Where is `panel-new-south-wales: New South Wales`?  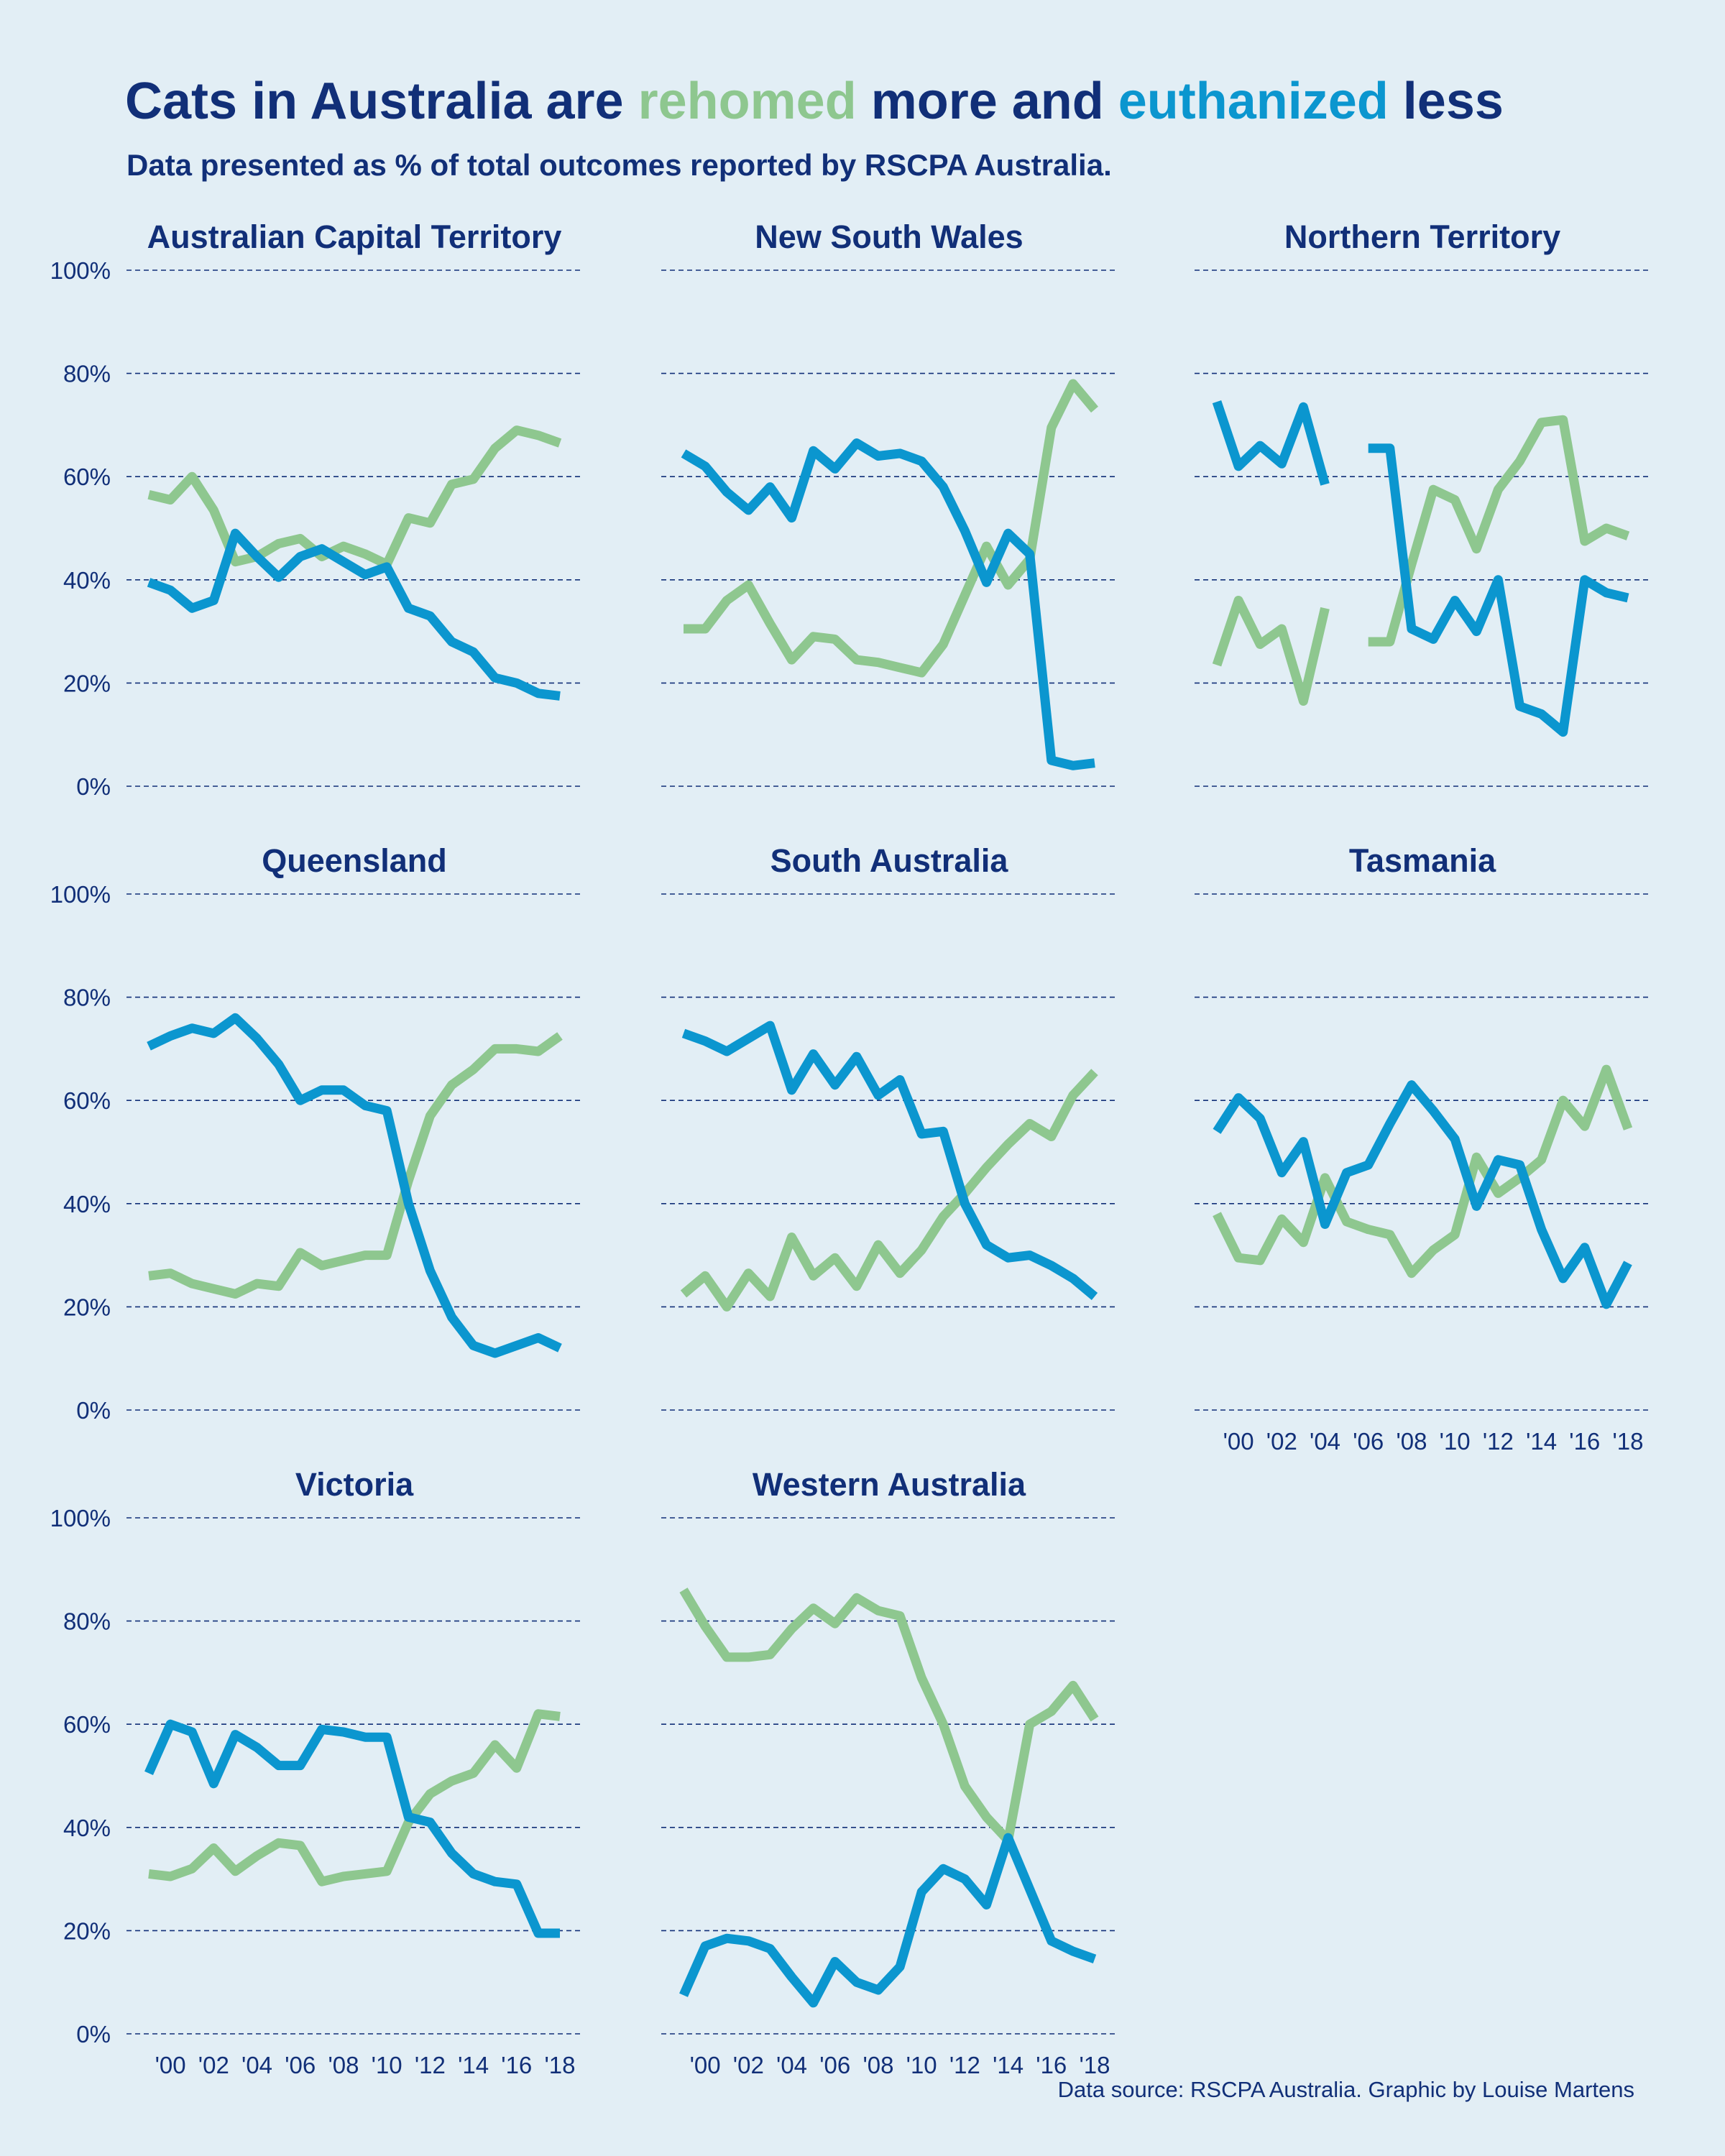 panel-new-south-wales: New South Wales is located at coordinates (889, 502).